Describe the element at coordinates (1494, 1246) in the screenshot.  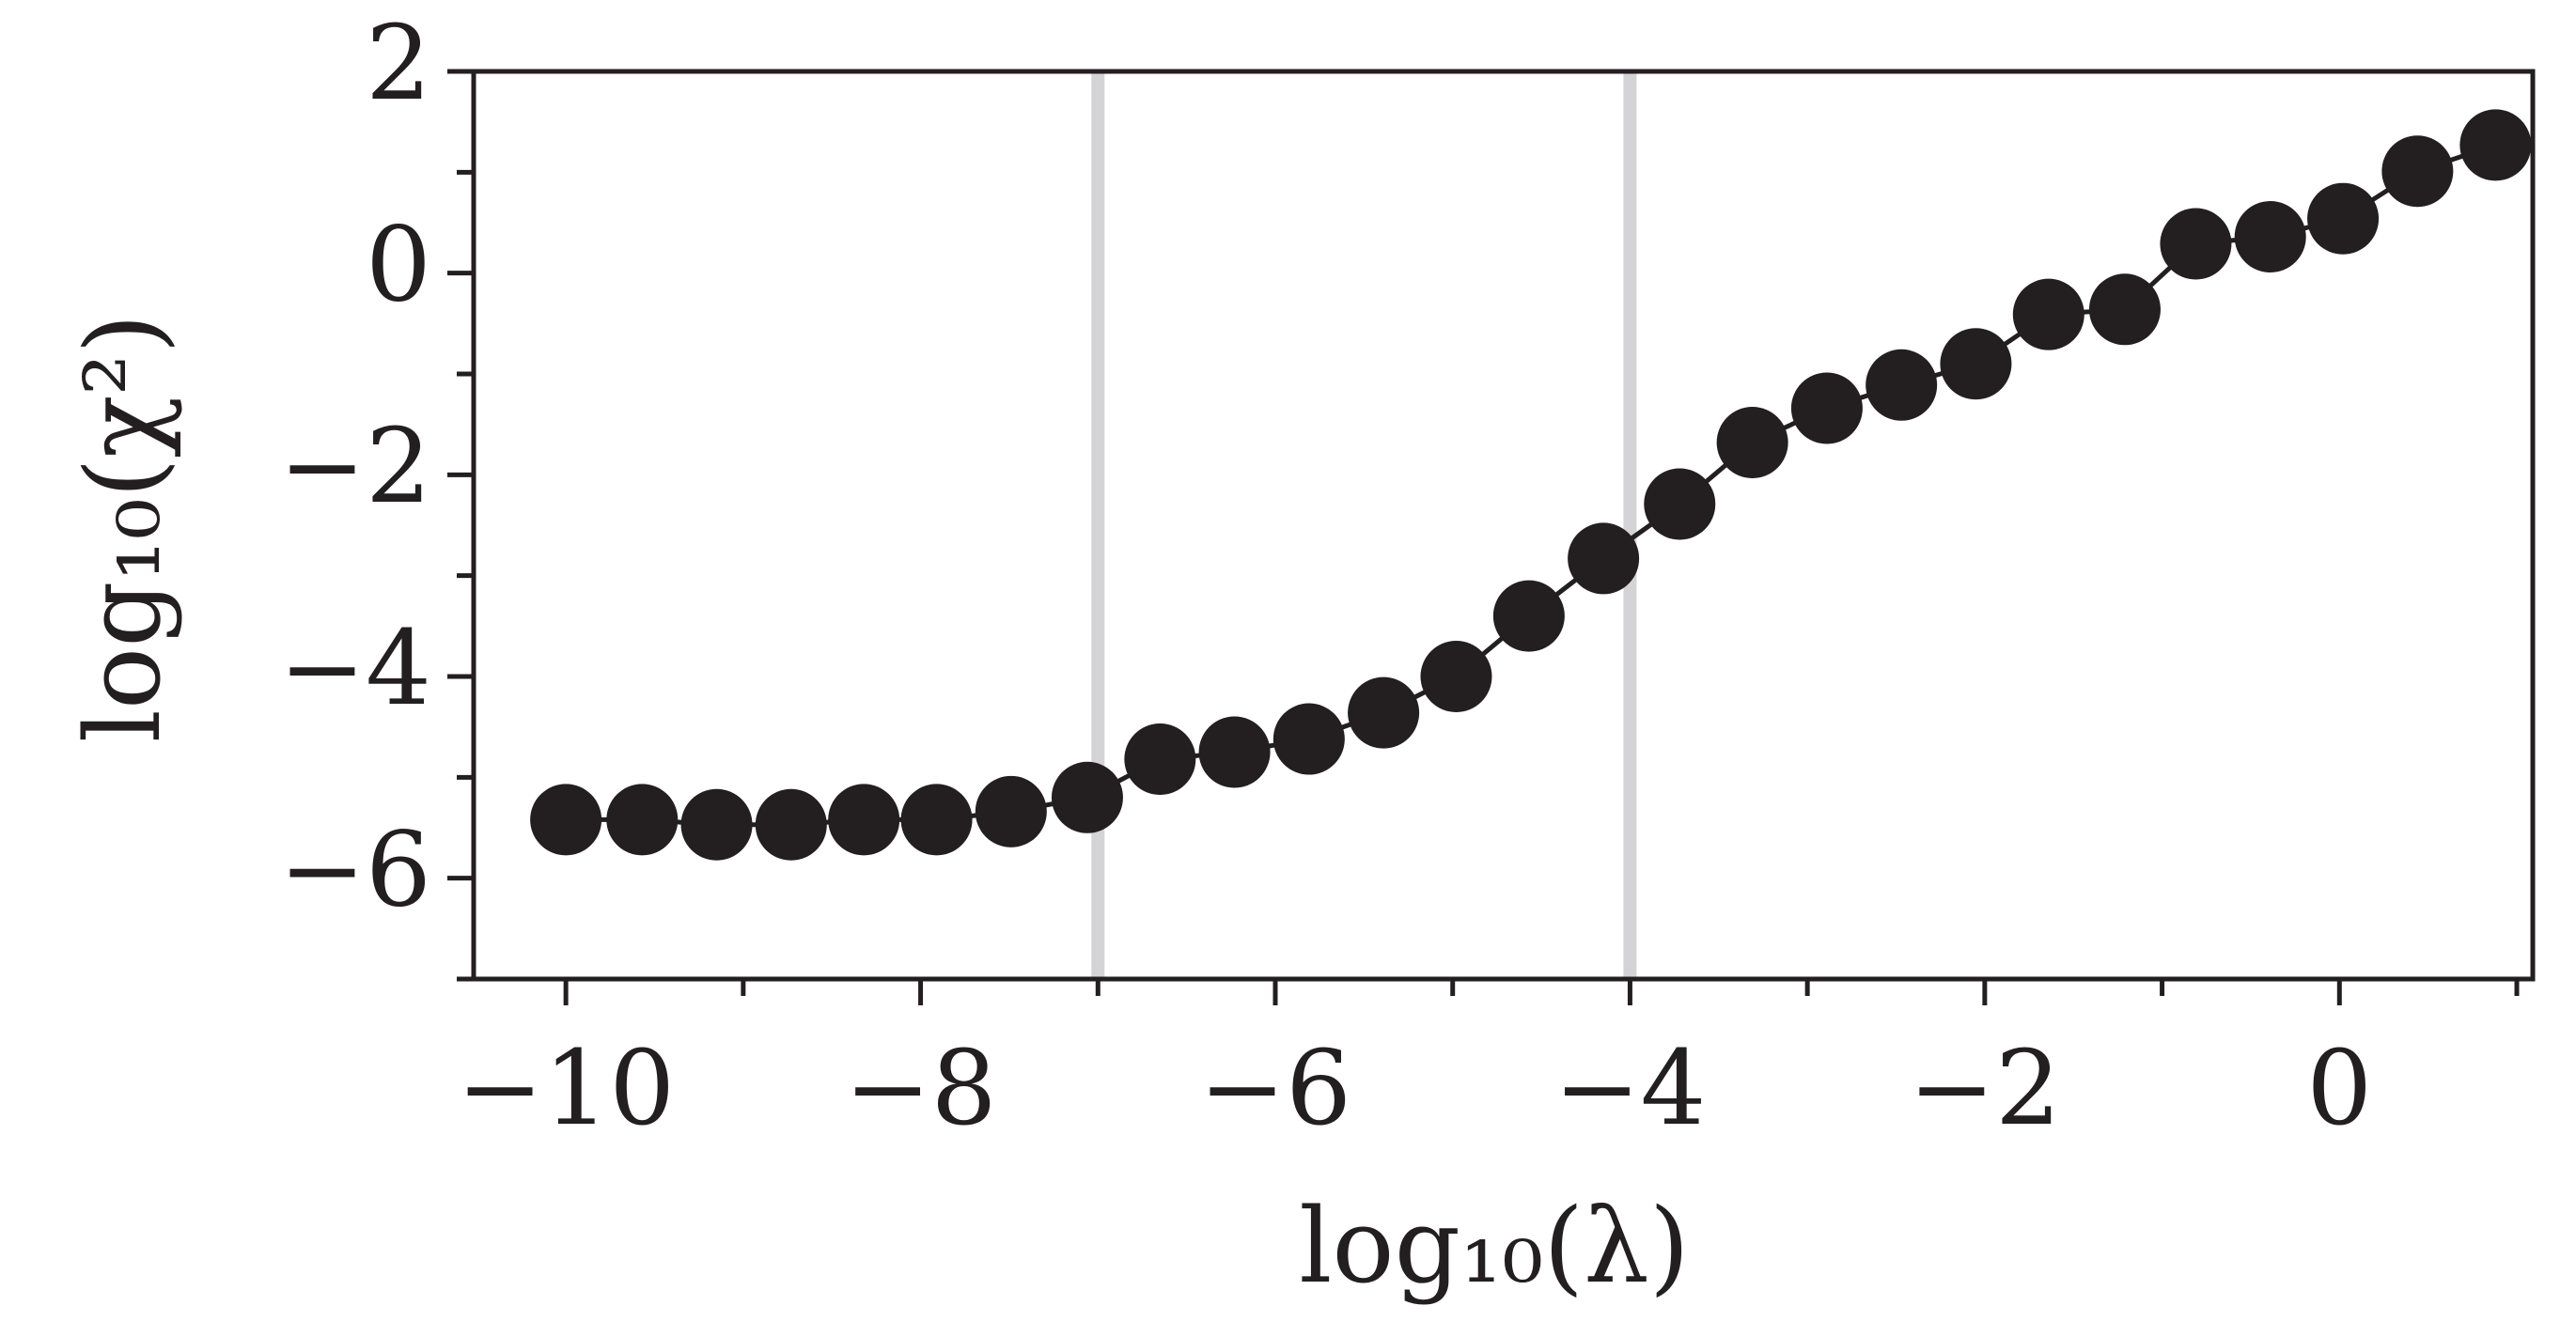
I see `x-axis-label: log₁₀(λ)` at that location.